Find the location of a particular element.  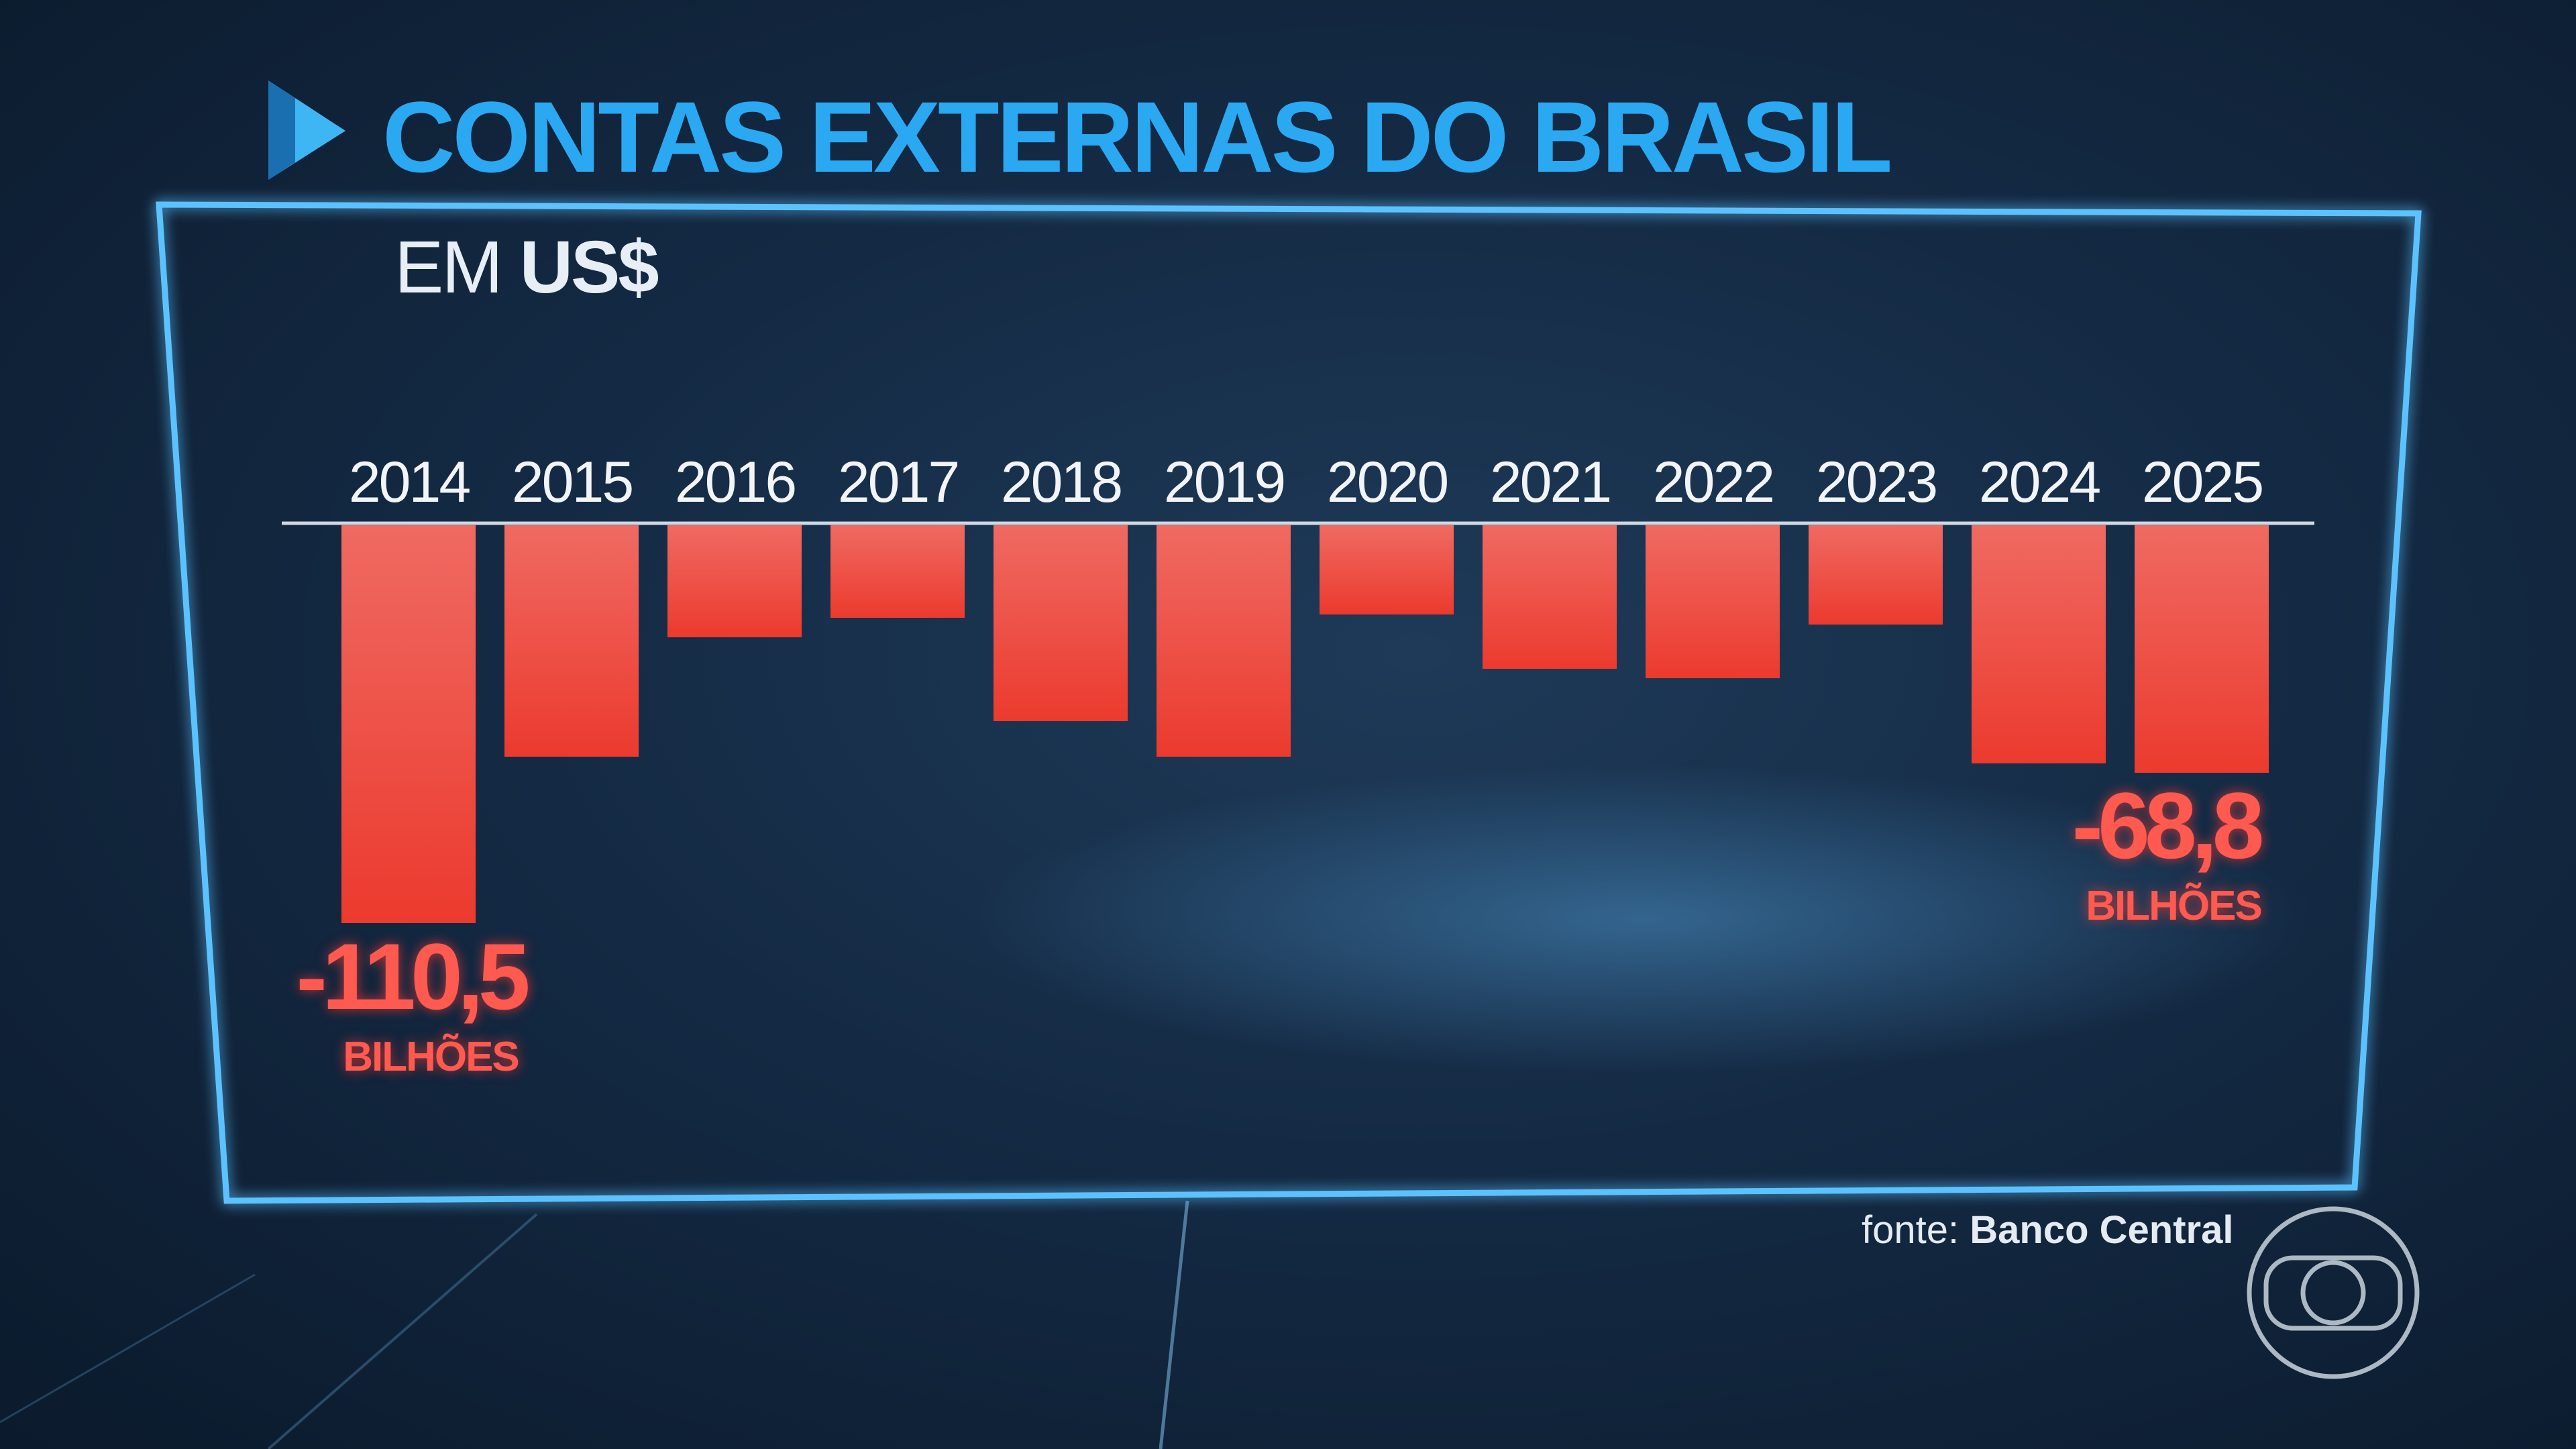

bar-2015 is located at coordinates (571, 641).